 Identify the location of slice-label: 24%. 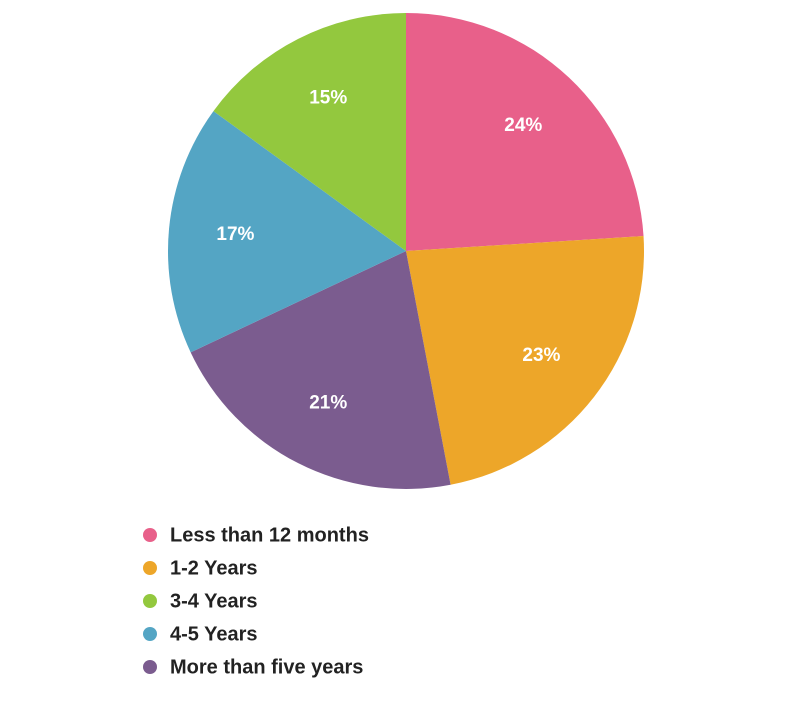
(523, 125).